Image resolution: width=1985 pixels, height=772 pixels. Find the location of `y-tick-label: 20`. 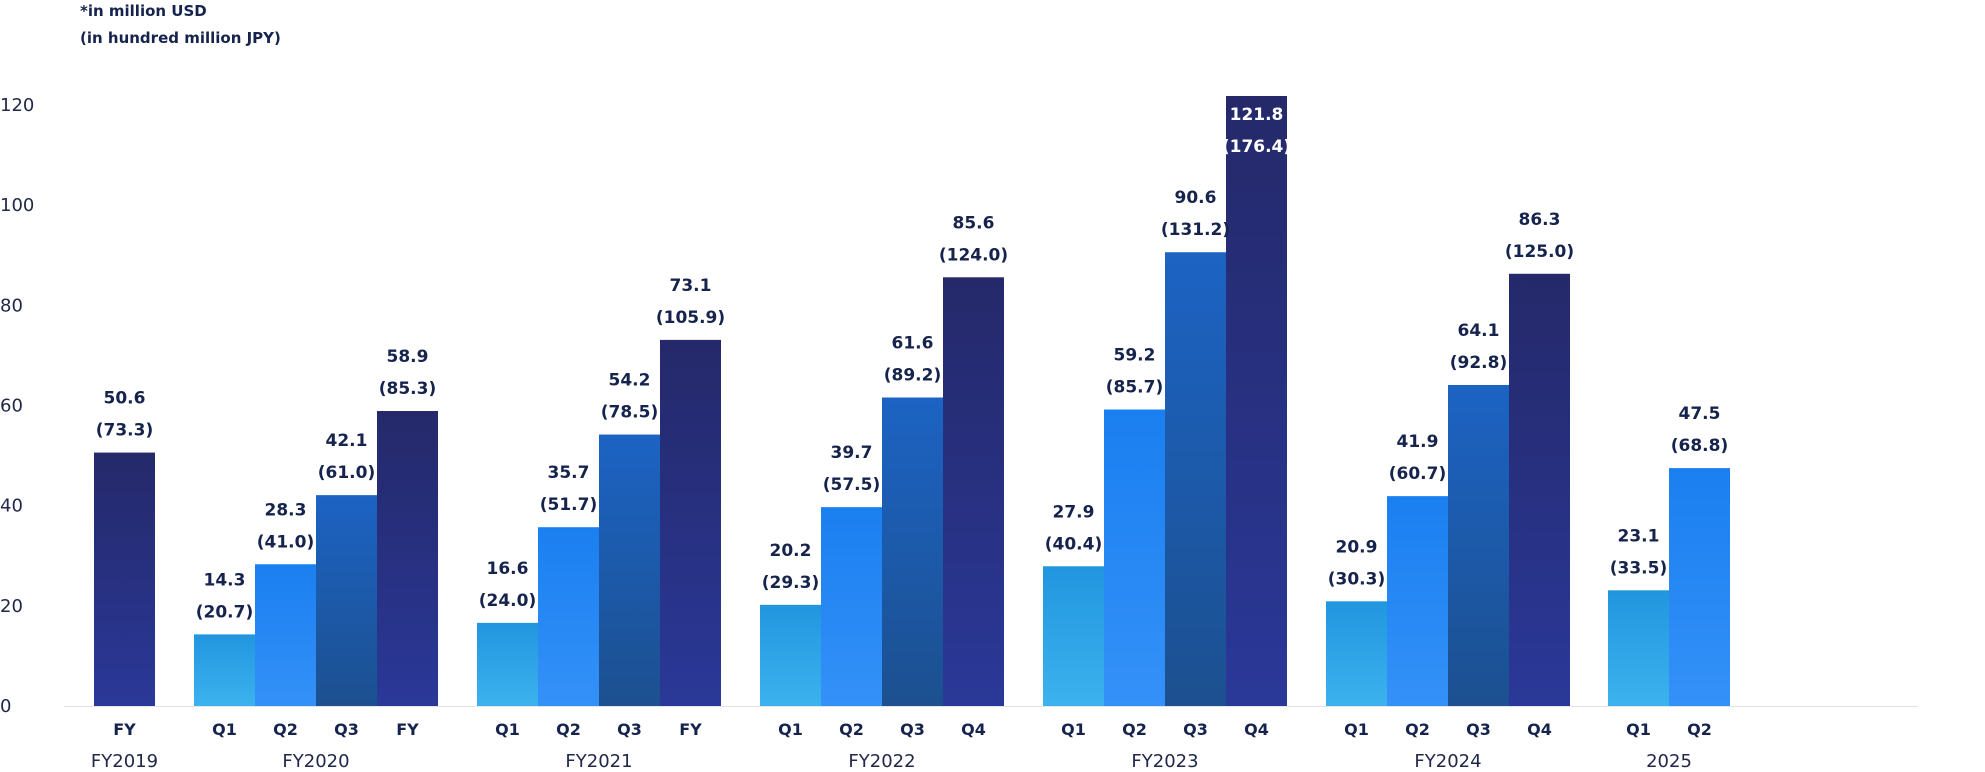

y-tick-label: 20 is located at coordinates (11, 606).